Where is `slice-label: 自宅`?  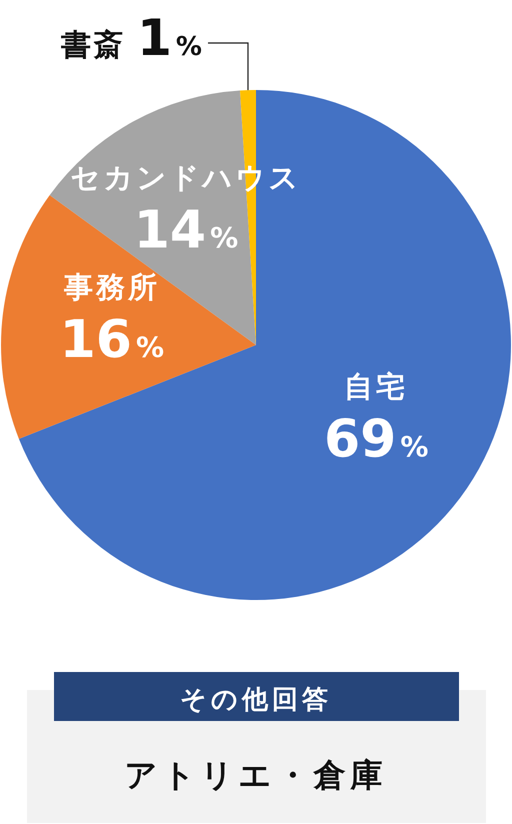 slice-label: 自宅 is located at coordinates (376, 387).